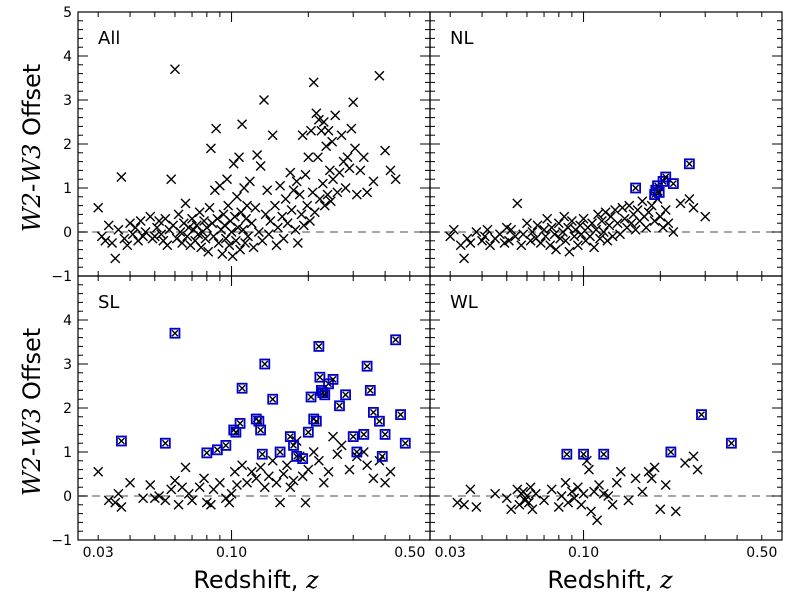 The image size is (800, 600). I want to click on x-tick-label: 0.50, so click(409, 553).